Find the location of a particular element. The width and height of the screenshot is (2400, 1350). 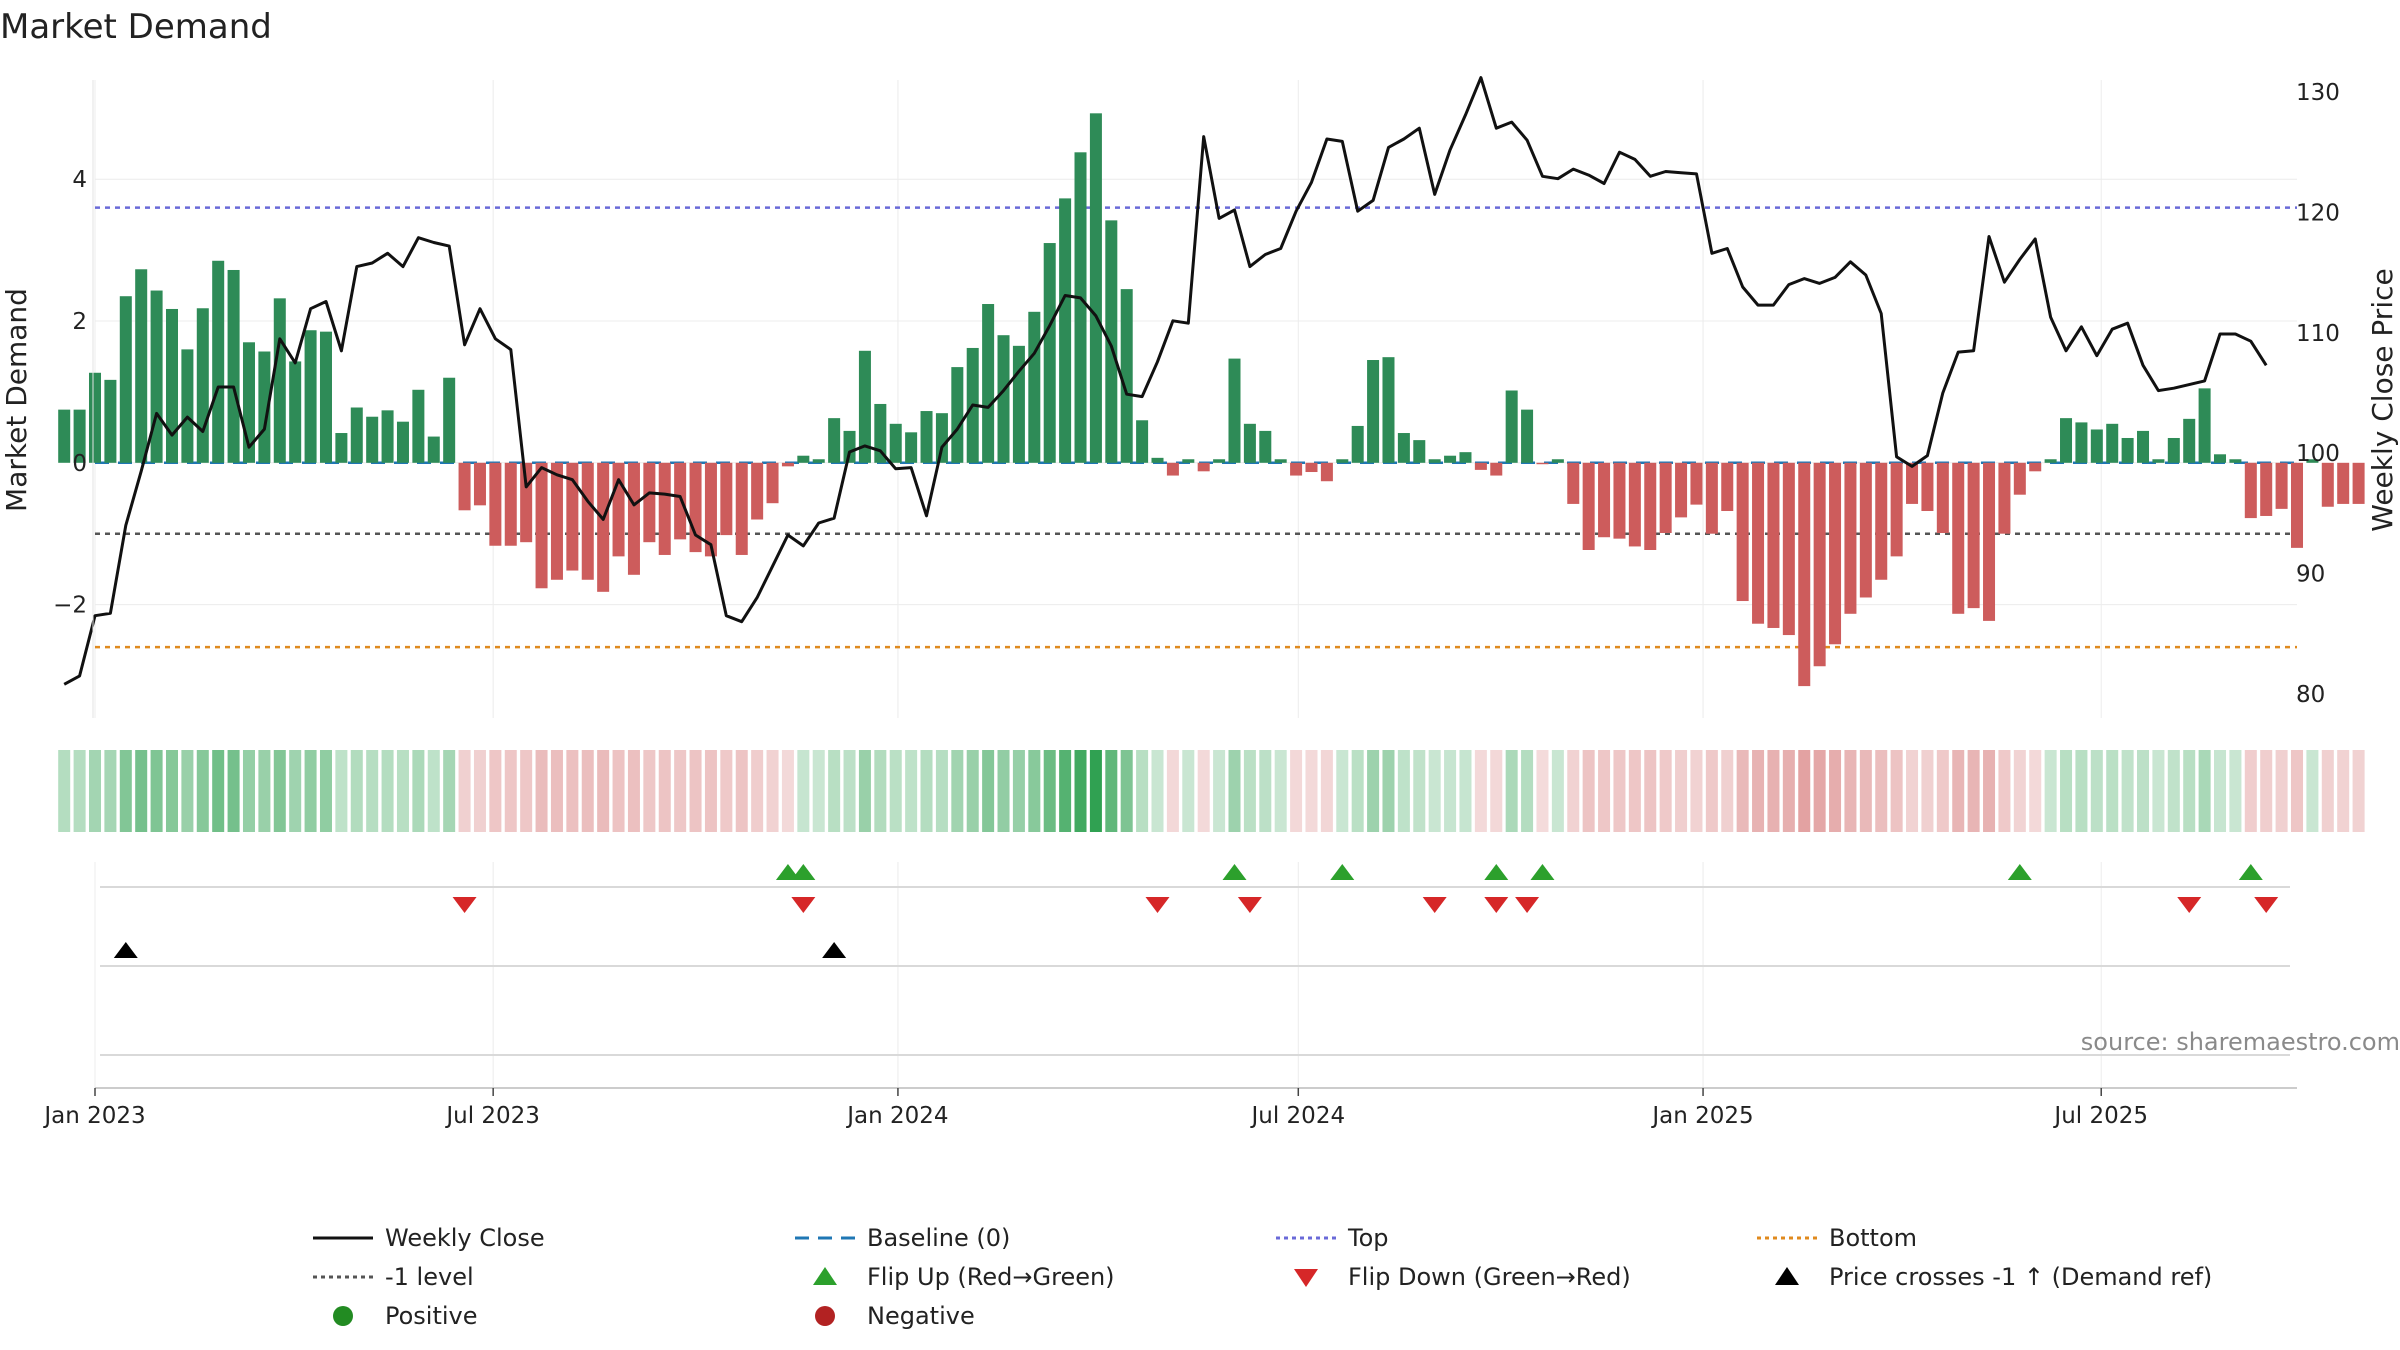

price-cross-marker is located at coordinates (834, 950).